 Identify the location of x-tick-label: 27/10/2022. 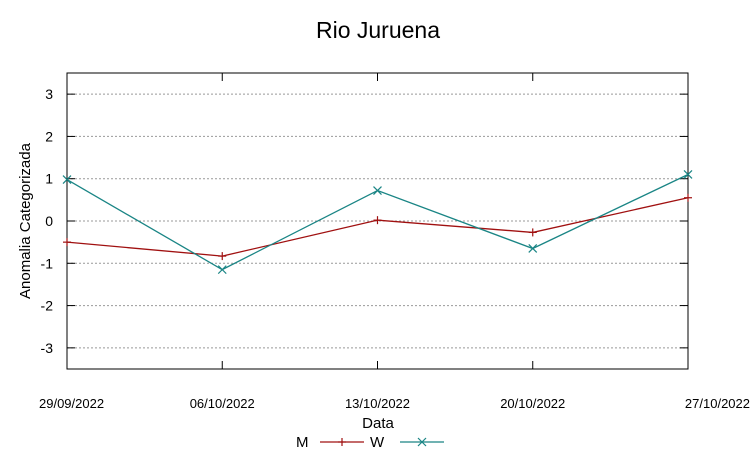
(717, 403).